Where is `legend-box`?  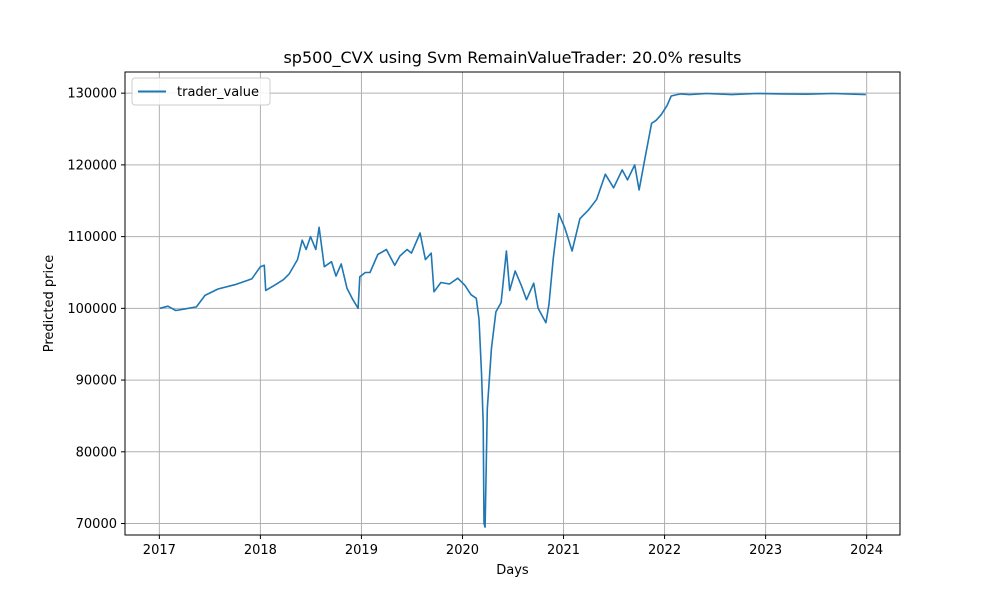
legend-box is located at coordinates (201, 91).